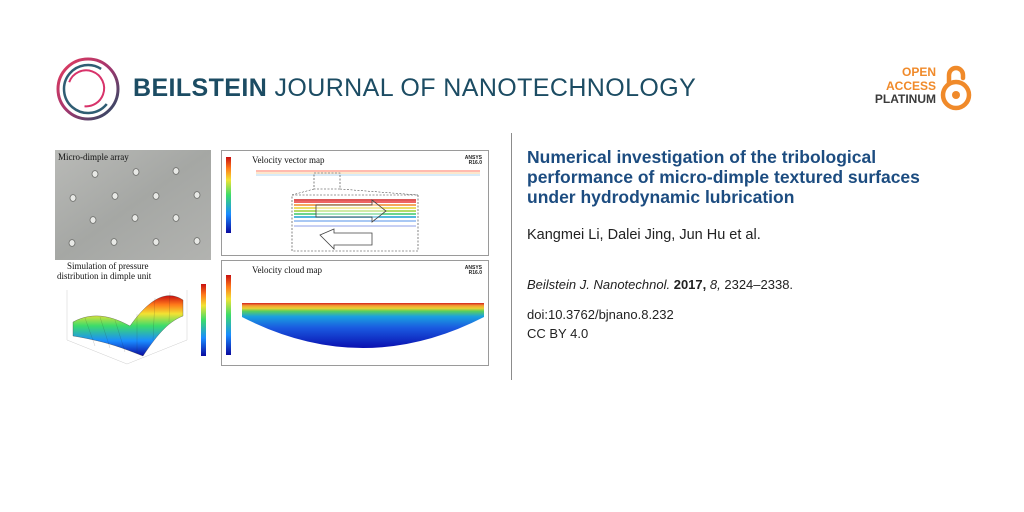 Image resolution: width=1024 pixels, height=512 pixels. What do you see at coordinates (600, 314) in the screenshot?
I see `article-doi: doi:10.3762/bjnano.8.232` at bounding box center [600, 314].